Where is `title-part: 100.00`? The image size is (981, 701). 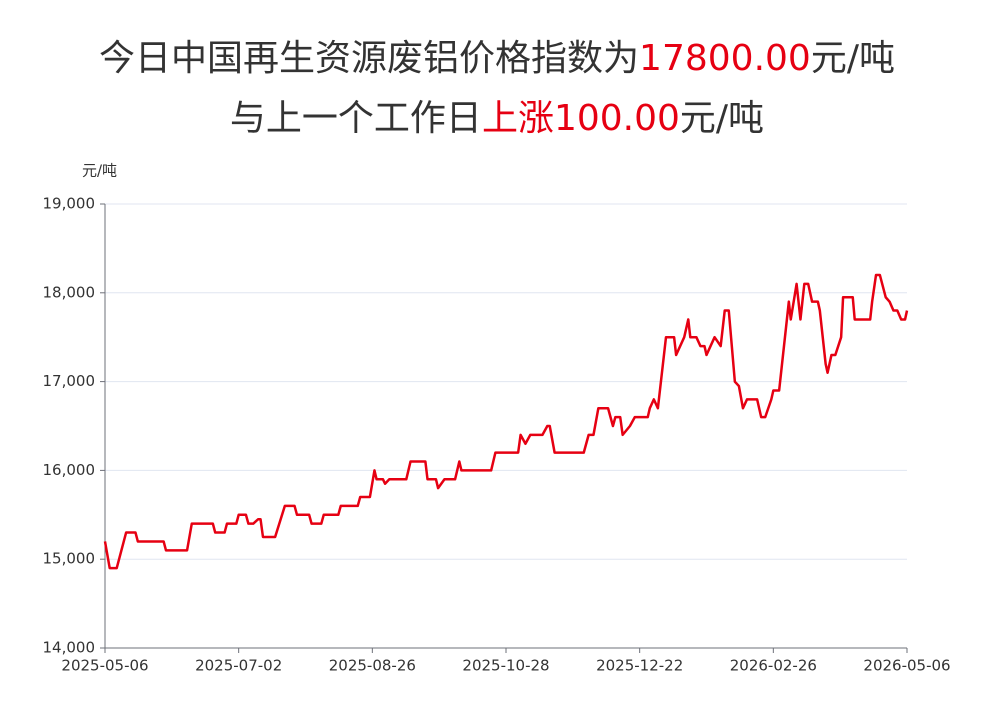 title-part: 100.00 is located at coordinates (617, 118).